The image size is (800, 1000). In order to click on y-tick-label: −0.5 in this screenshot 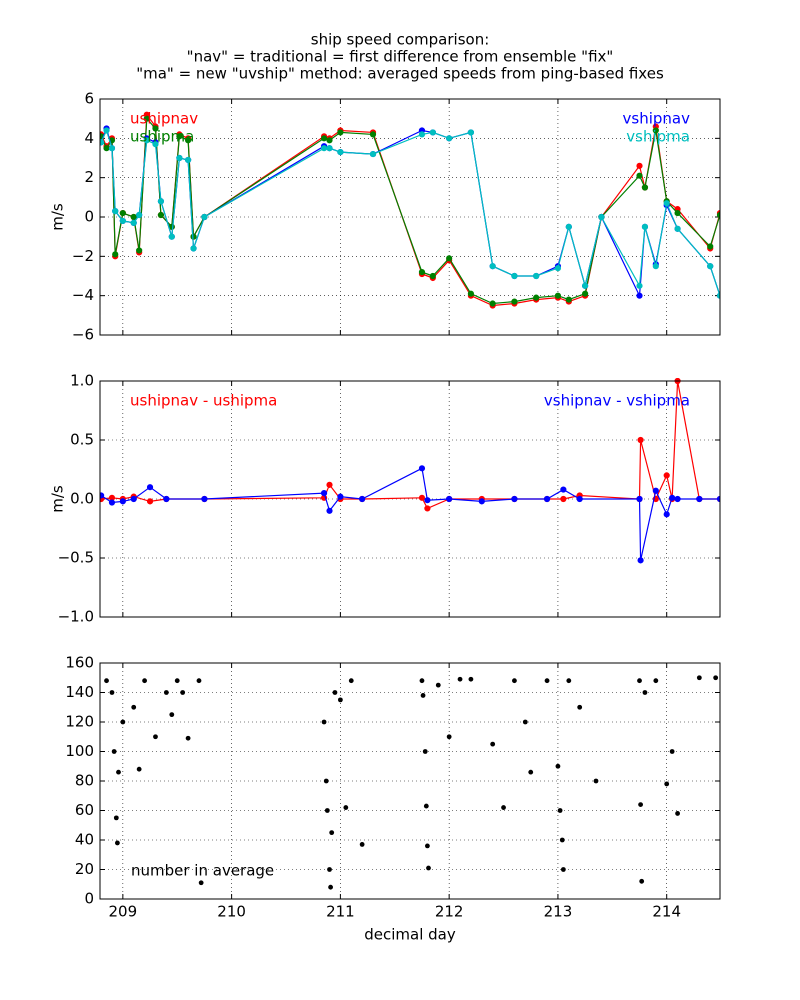, I will do `click(76, 558)`.